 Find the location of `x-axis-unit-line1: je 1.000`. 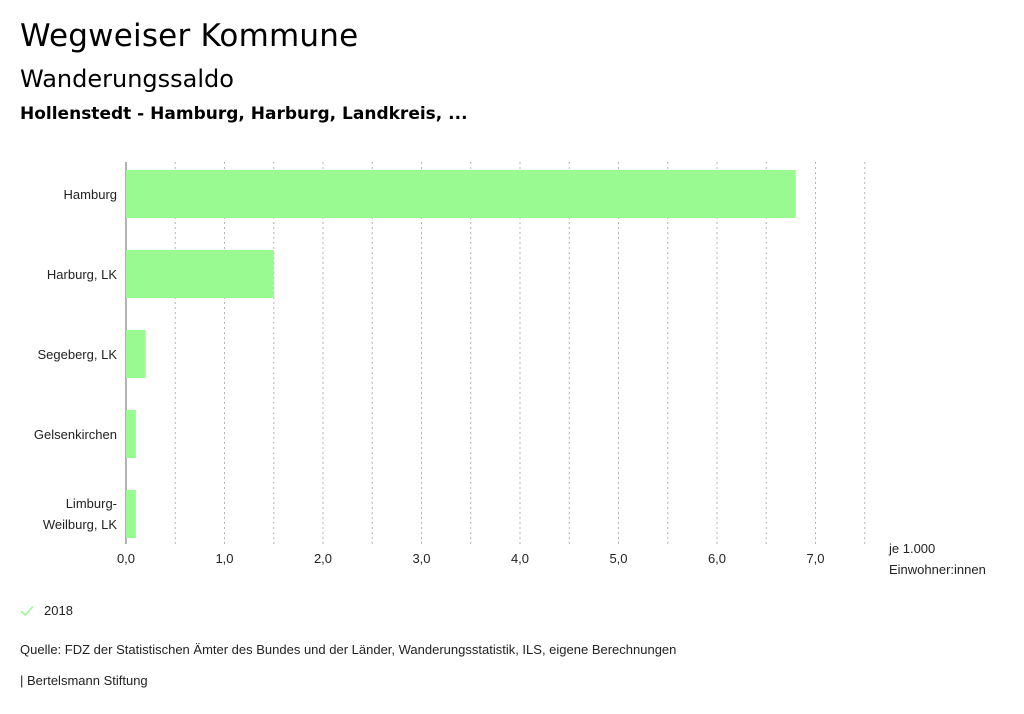

x-axis-unit-line1: je 1.000 is located at coordinates (912, 548).